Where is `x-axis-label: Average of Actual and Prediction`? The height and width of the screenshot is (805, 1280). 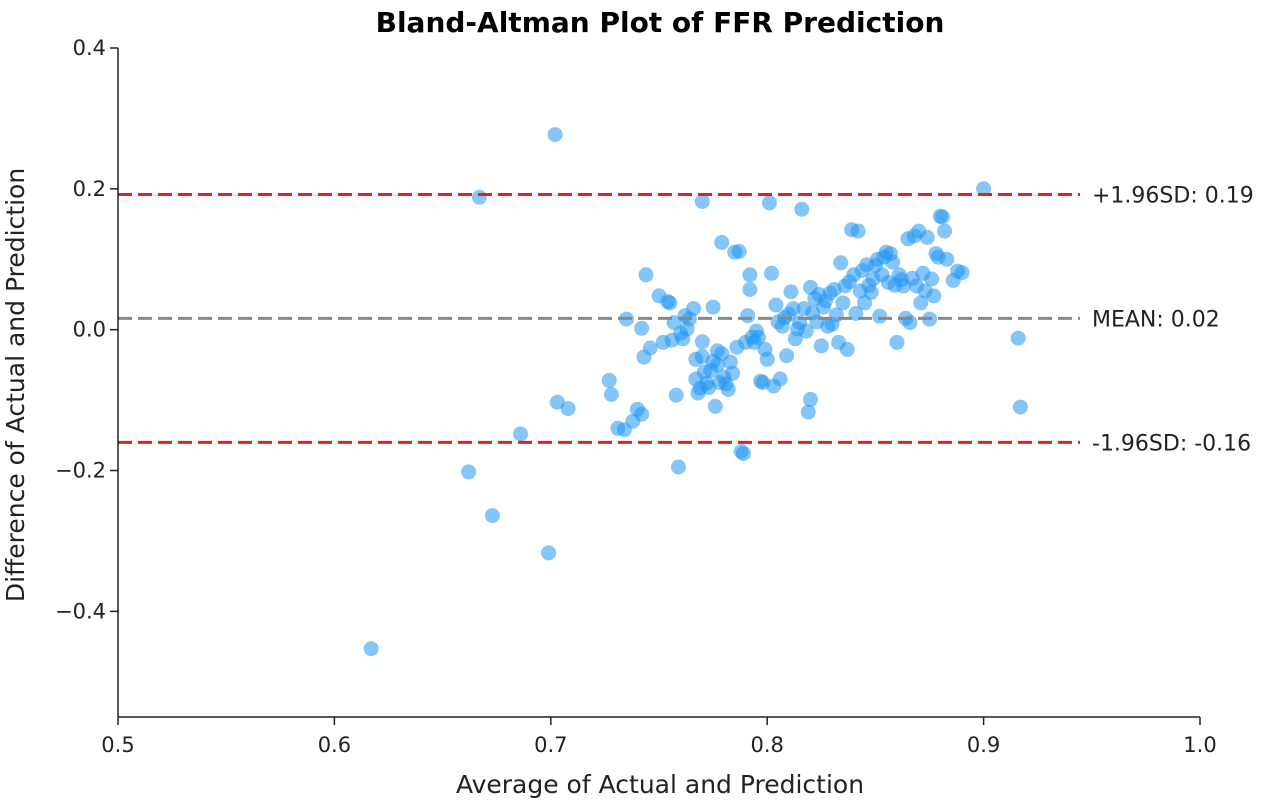
x-axis-label: Average of Actual and Prediction is located at coordinates (660, 784).